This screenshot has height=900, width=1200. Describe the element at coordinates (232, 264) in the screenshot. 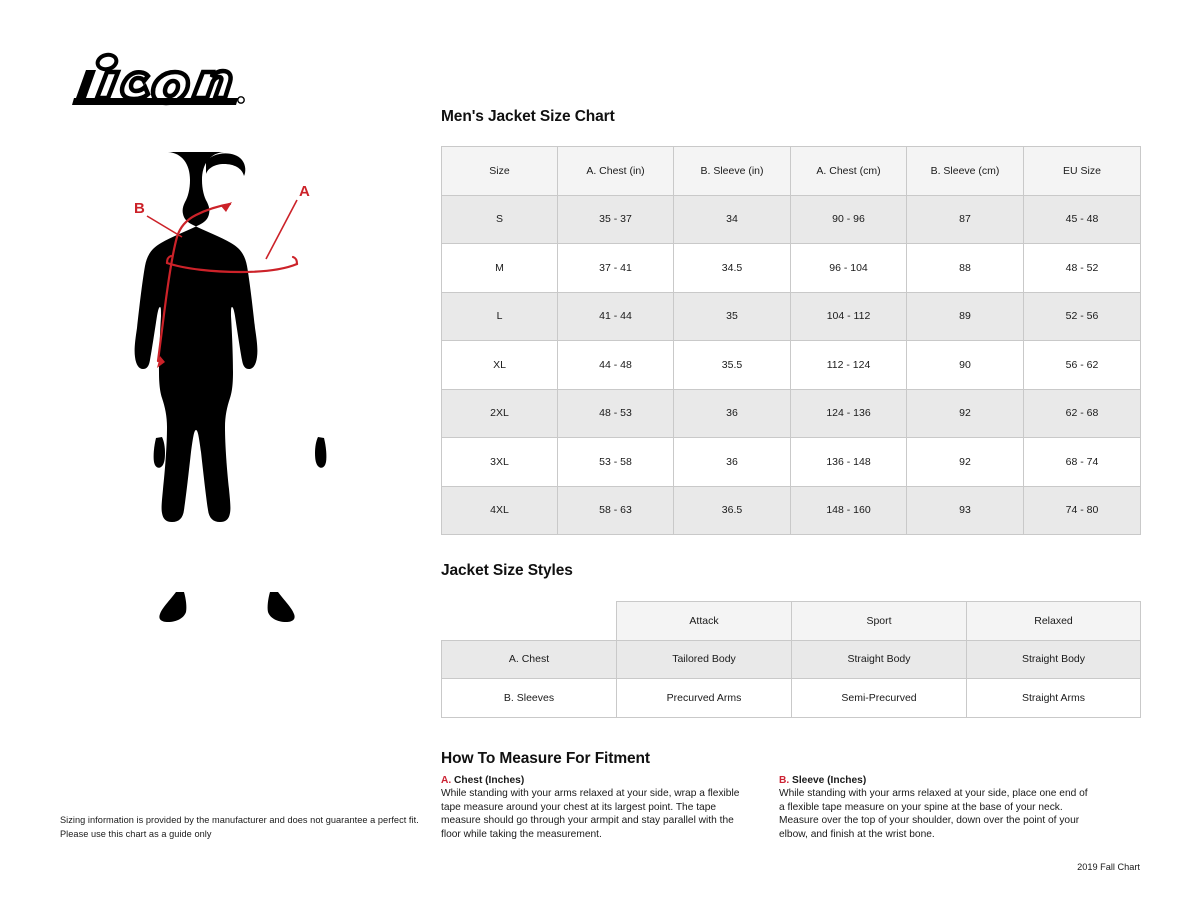

I see `chest-measure-line` at that location.